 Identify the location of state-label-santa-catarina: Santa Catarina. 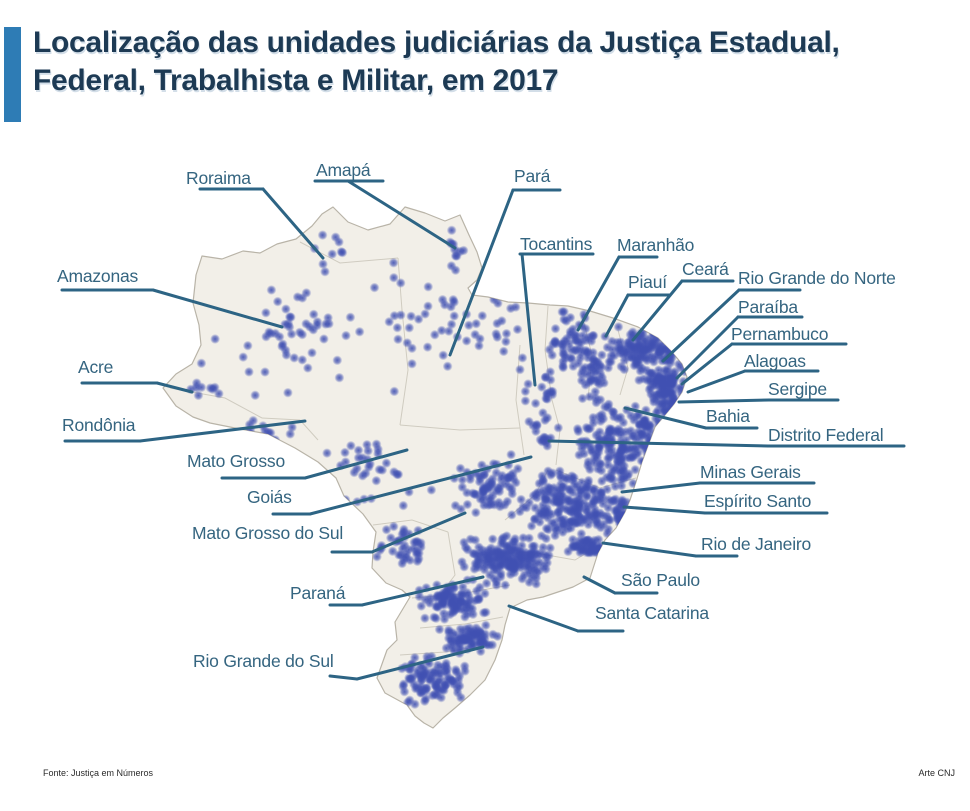
(652, 613).